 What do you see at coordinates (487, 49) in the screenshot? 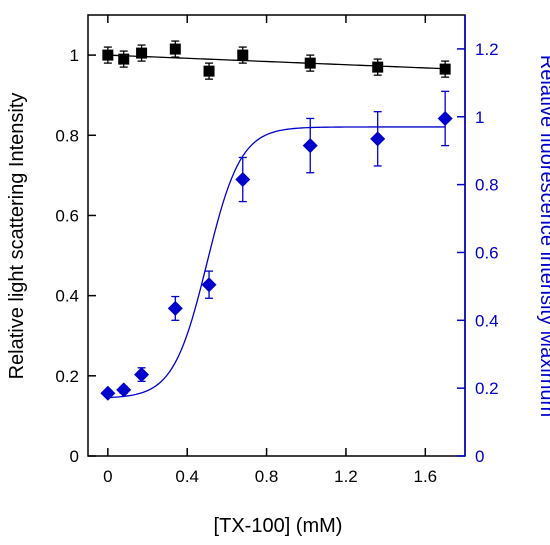
I see `y-right-tick-label: 1.2` at bounding box center [487, 49].